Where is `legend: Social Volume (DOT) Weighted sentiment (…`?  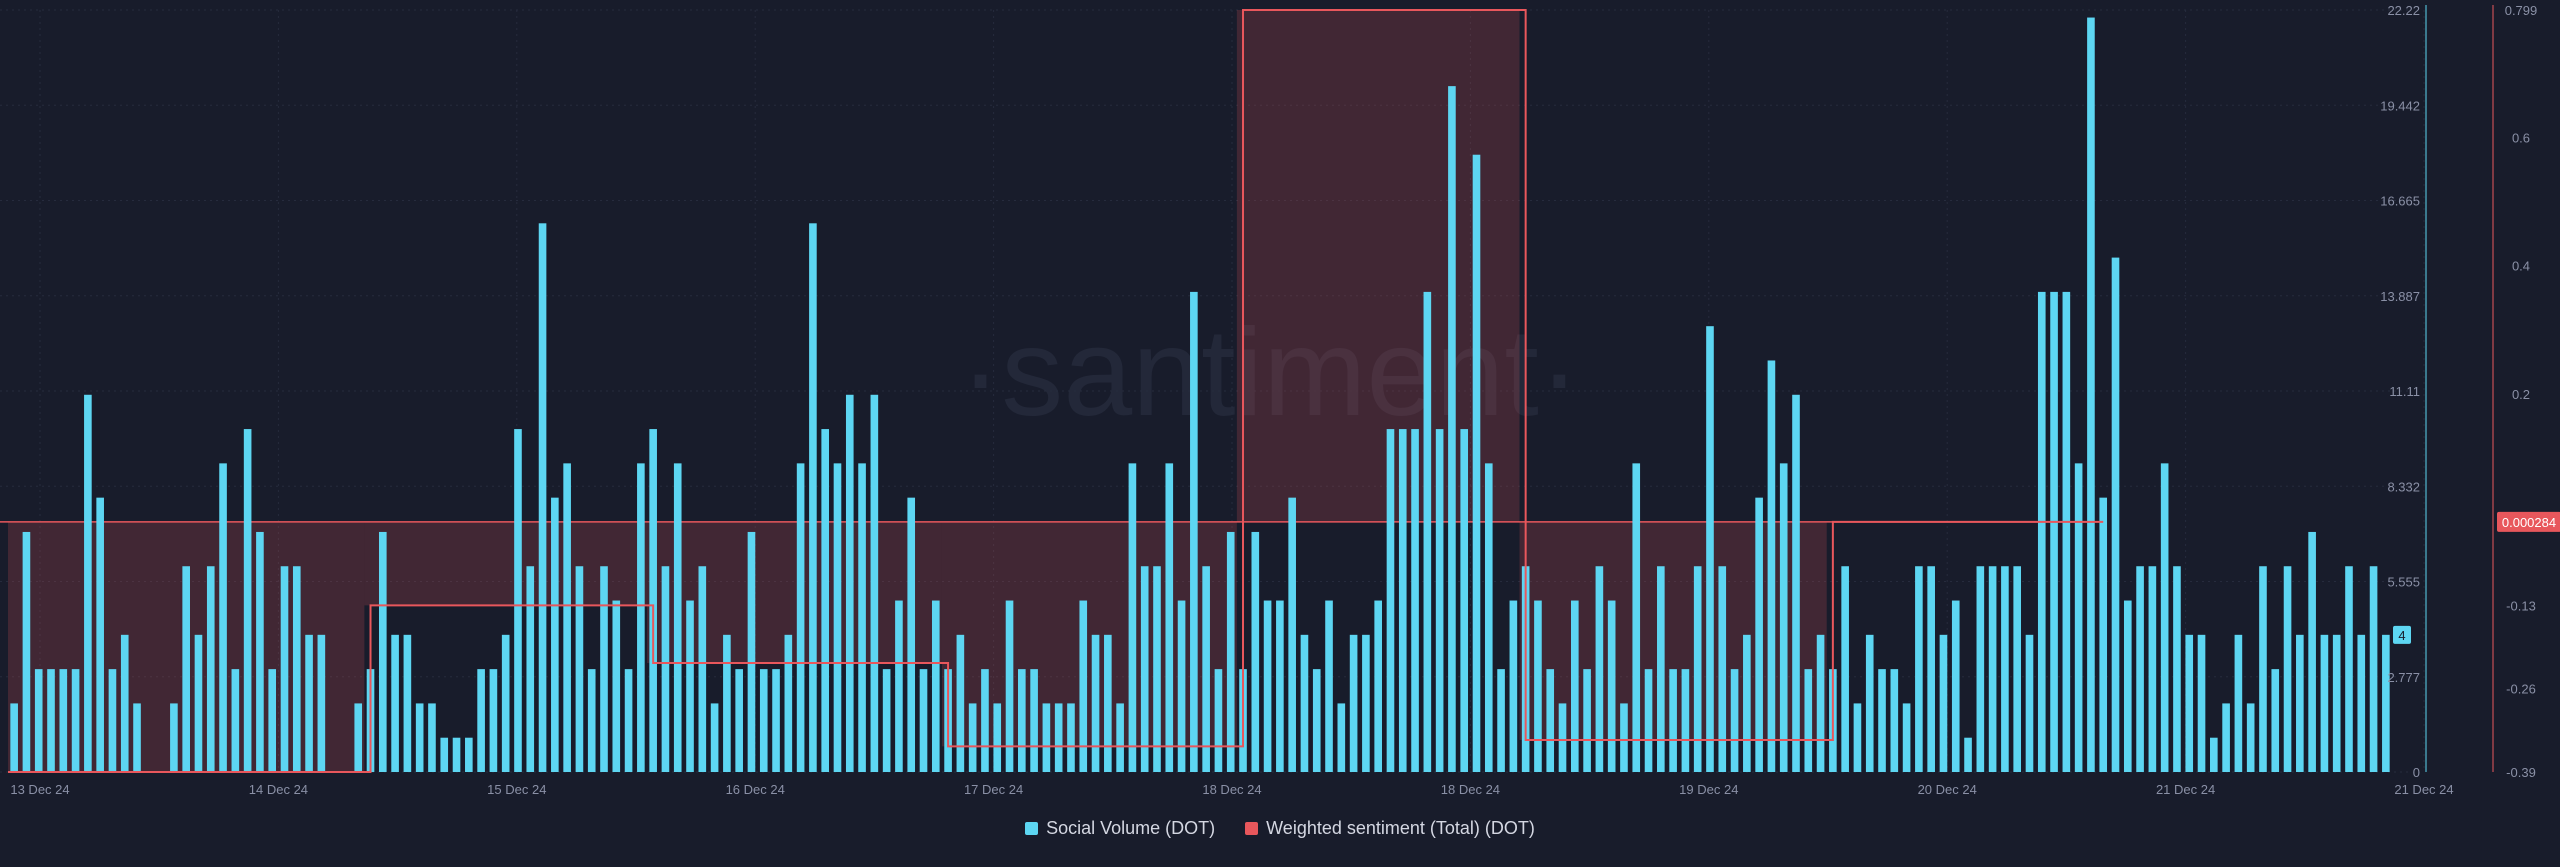
legend: Social Volume (DOT) Weighted sentiment (… is located at coordinates (1280, 828).